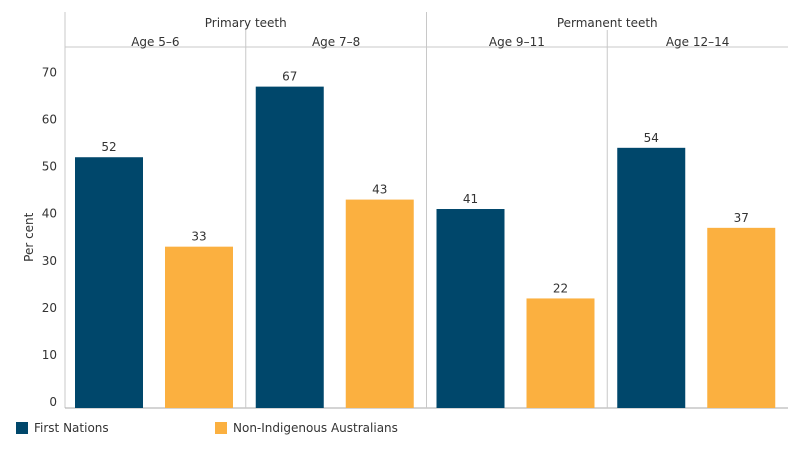  I want to click on y-tick-label: 10, so click(49, 355).